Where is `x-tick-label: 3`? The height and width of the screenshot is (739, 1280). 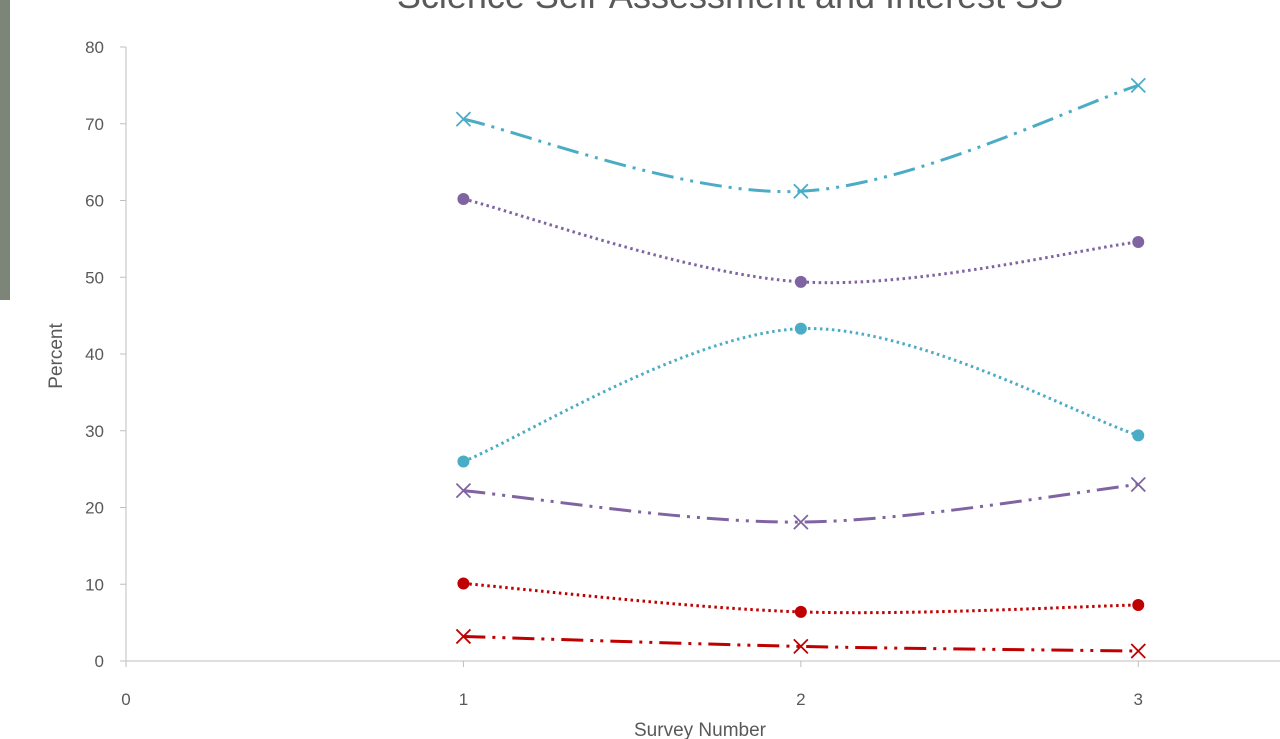
x-tick-label: 3 is located at coordinates (1138, 699).